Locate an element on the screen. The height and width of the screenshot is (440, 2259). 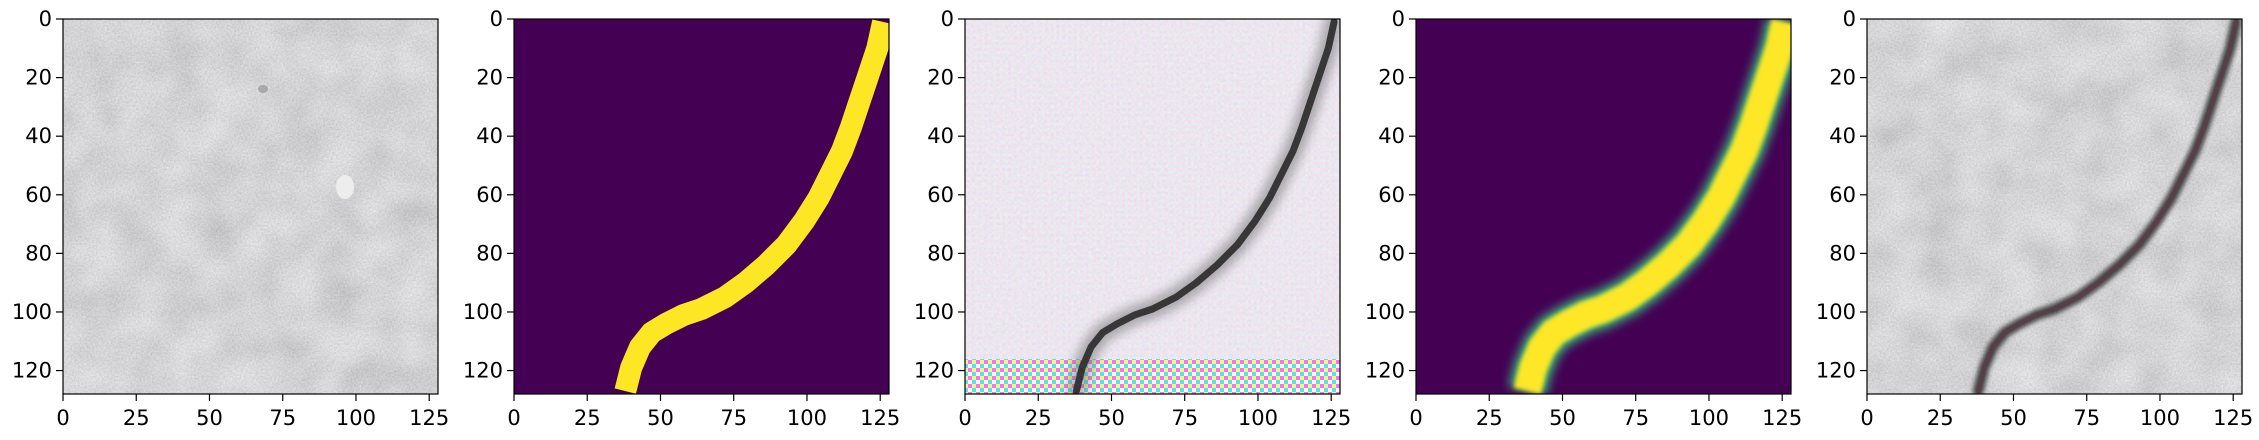
ground-truth-mask-frame is located at coordinates (701, 206).